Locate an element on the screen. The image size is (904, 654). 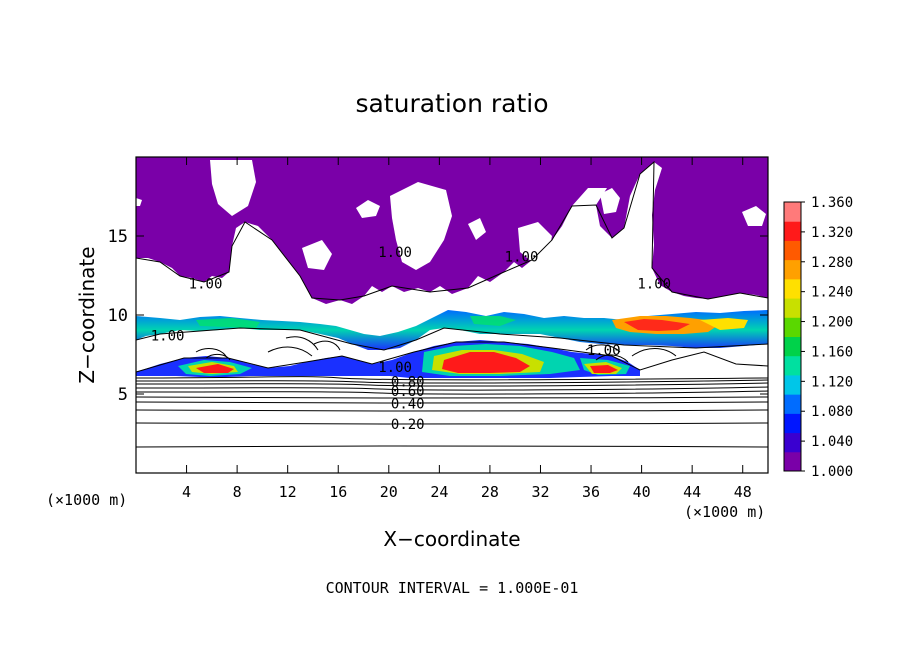
colorbar-label: 1.000 is located at coordinates (832, 472).